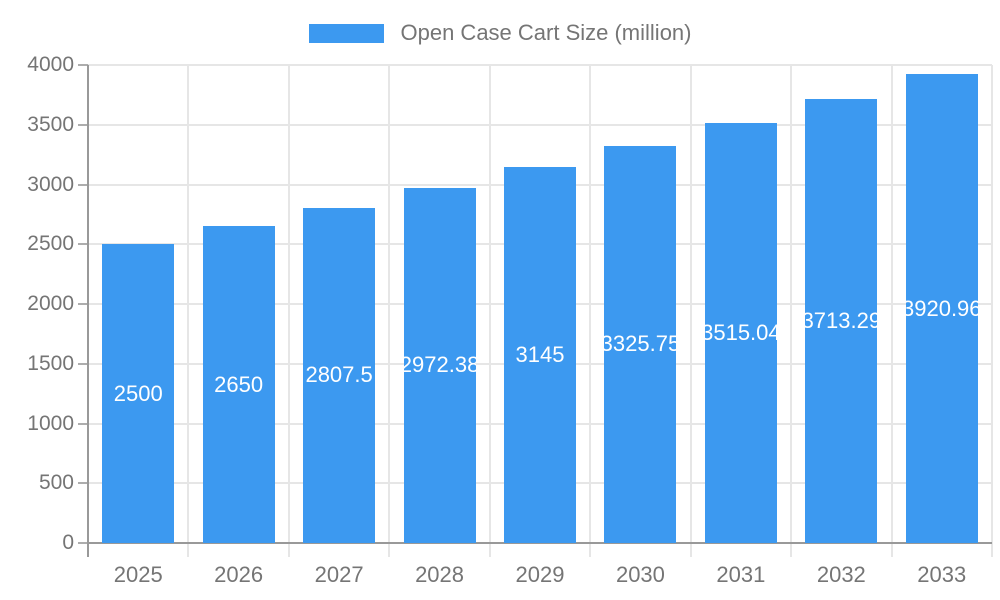 This screenshot has height=600, width=1000. What do you see at coordinates (346, 33) in the screenshot?
I see `legend-swatch` at bounding box center [346, 33].